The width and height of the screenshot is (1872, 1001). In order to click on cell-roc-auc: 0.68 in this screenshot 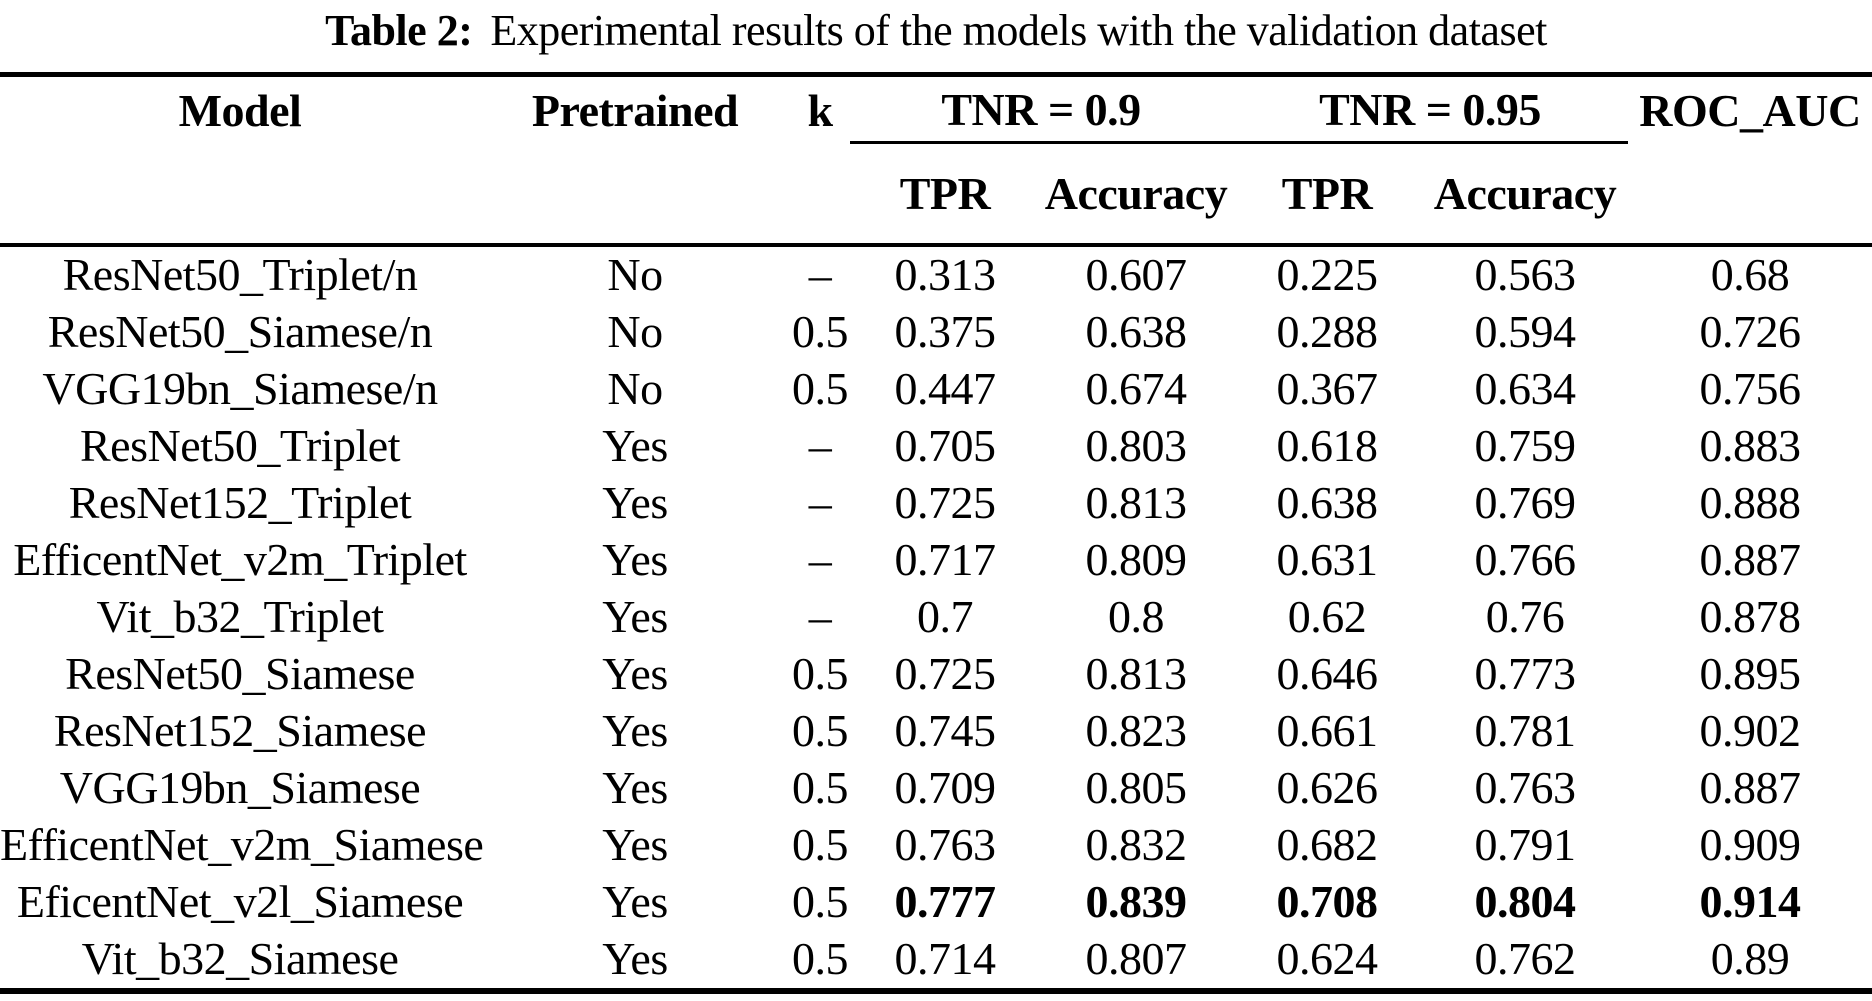, I will do `click(1750, 274)`.